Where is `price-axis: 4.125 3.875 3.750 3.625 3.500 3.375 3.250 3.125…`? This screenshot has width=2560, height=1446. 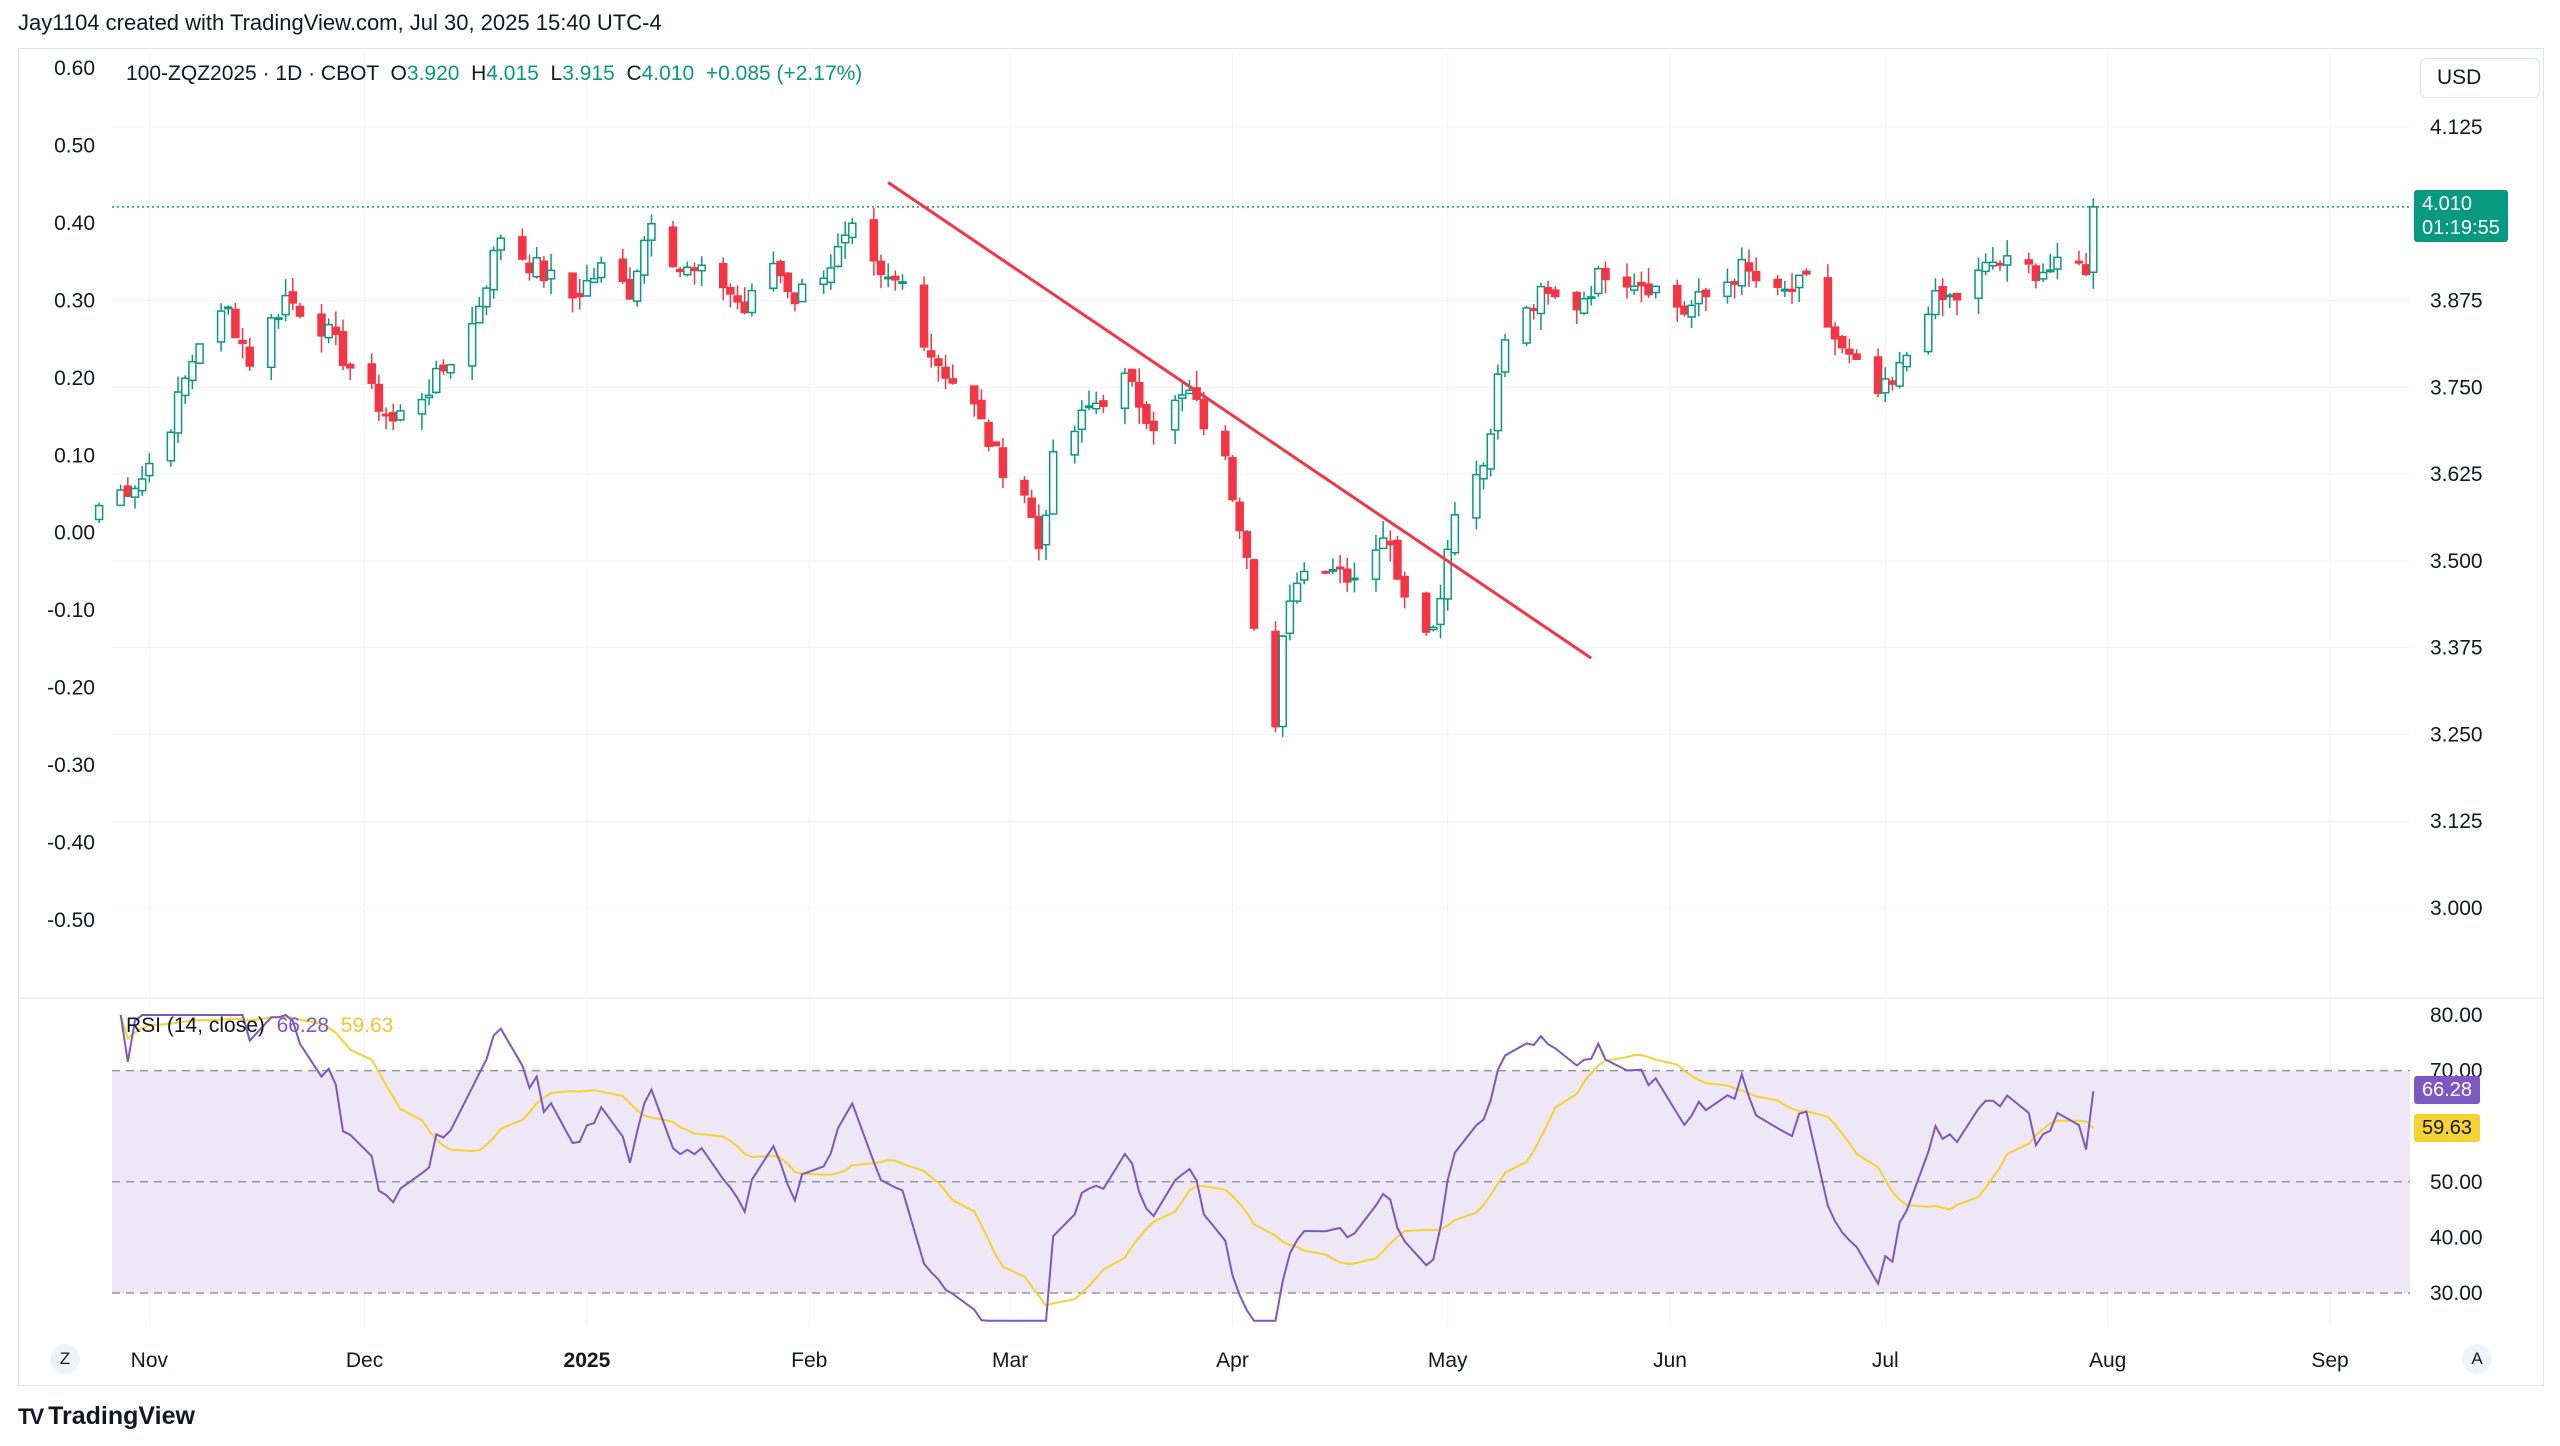
price-axis: 4.125 3.875 3.750 3.625 3.500 3.375 3.250 3.125… is located at coordinates (2456, 710).